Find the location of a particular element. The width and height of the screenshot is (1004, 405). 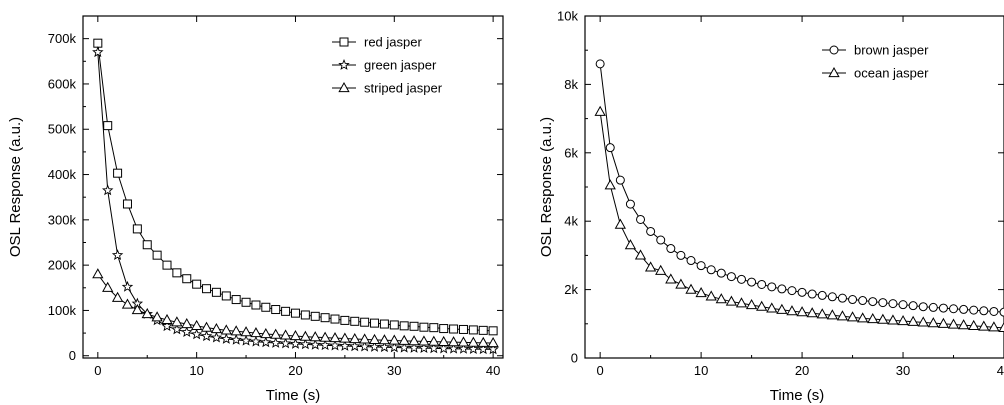

y-tick-label: 600k is located at coordinates (62, 83).